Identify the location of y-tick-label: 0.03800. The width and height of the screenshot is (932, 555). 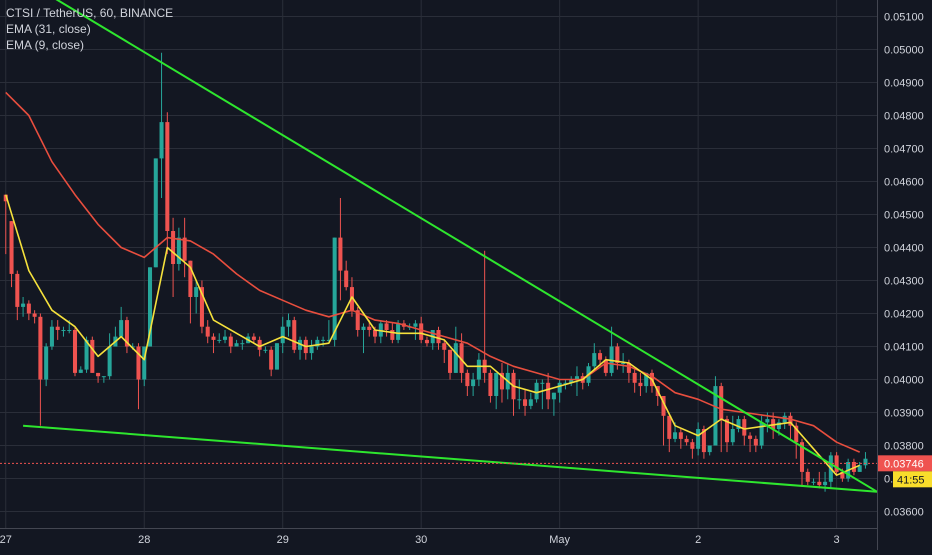
(904, 447).